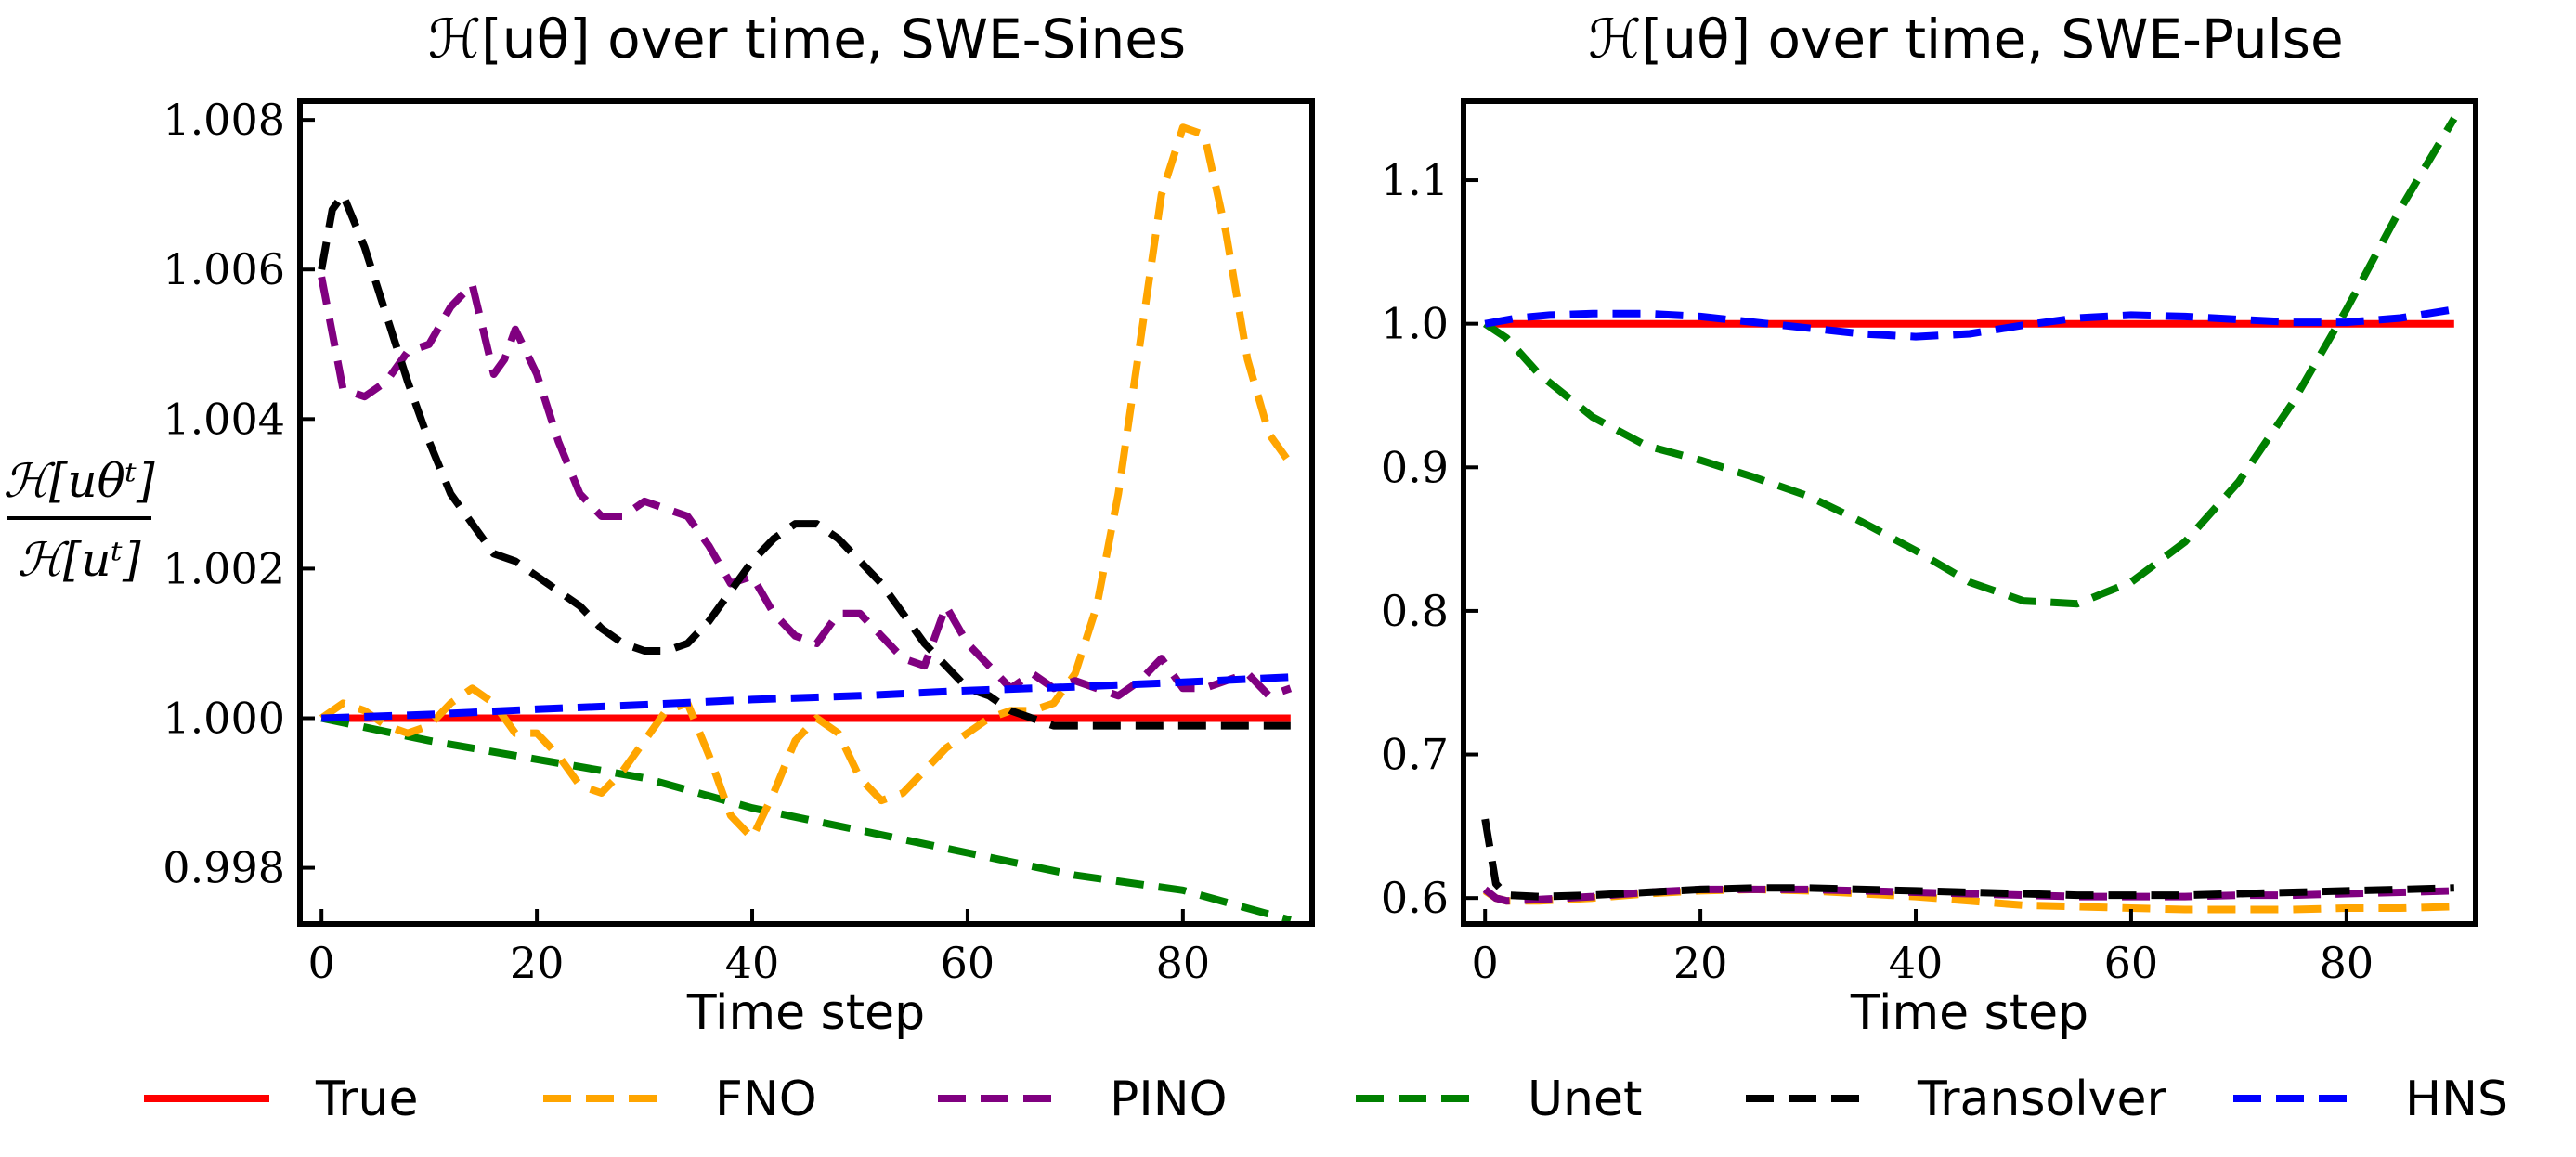 The height and width of the screenshot is (1157, 2576). Describe the element at coordinates (224, 419) in the screenshot. I see `y-tick-label: 1.004` at that location.